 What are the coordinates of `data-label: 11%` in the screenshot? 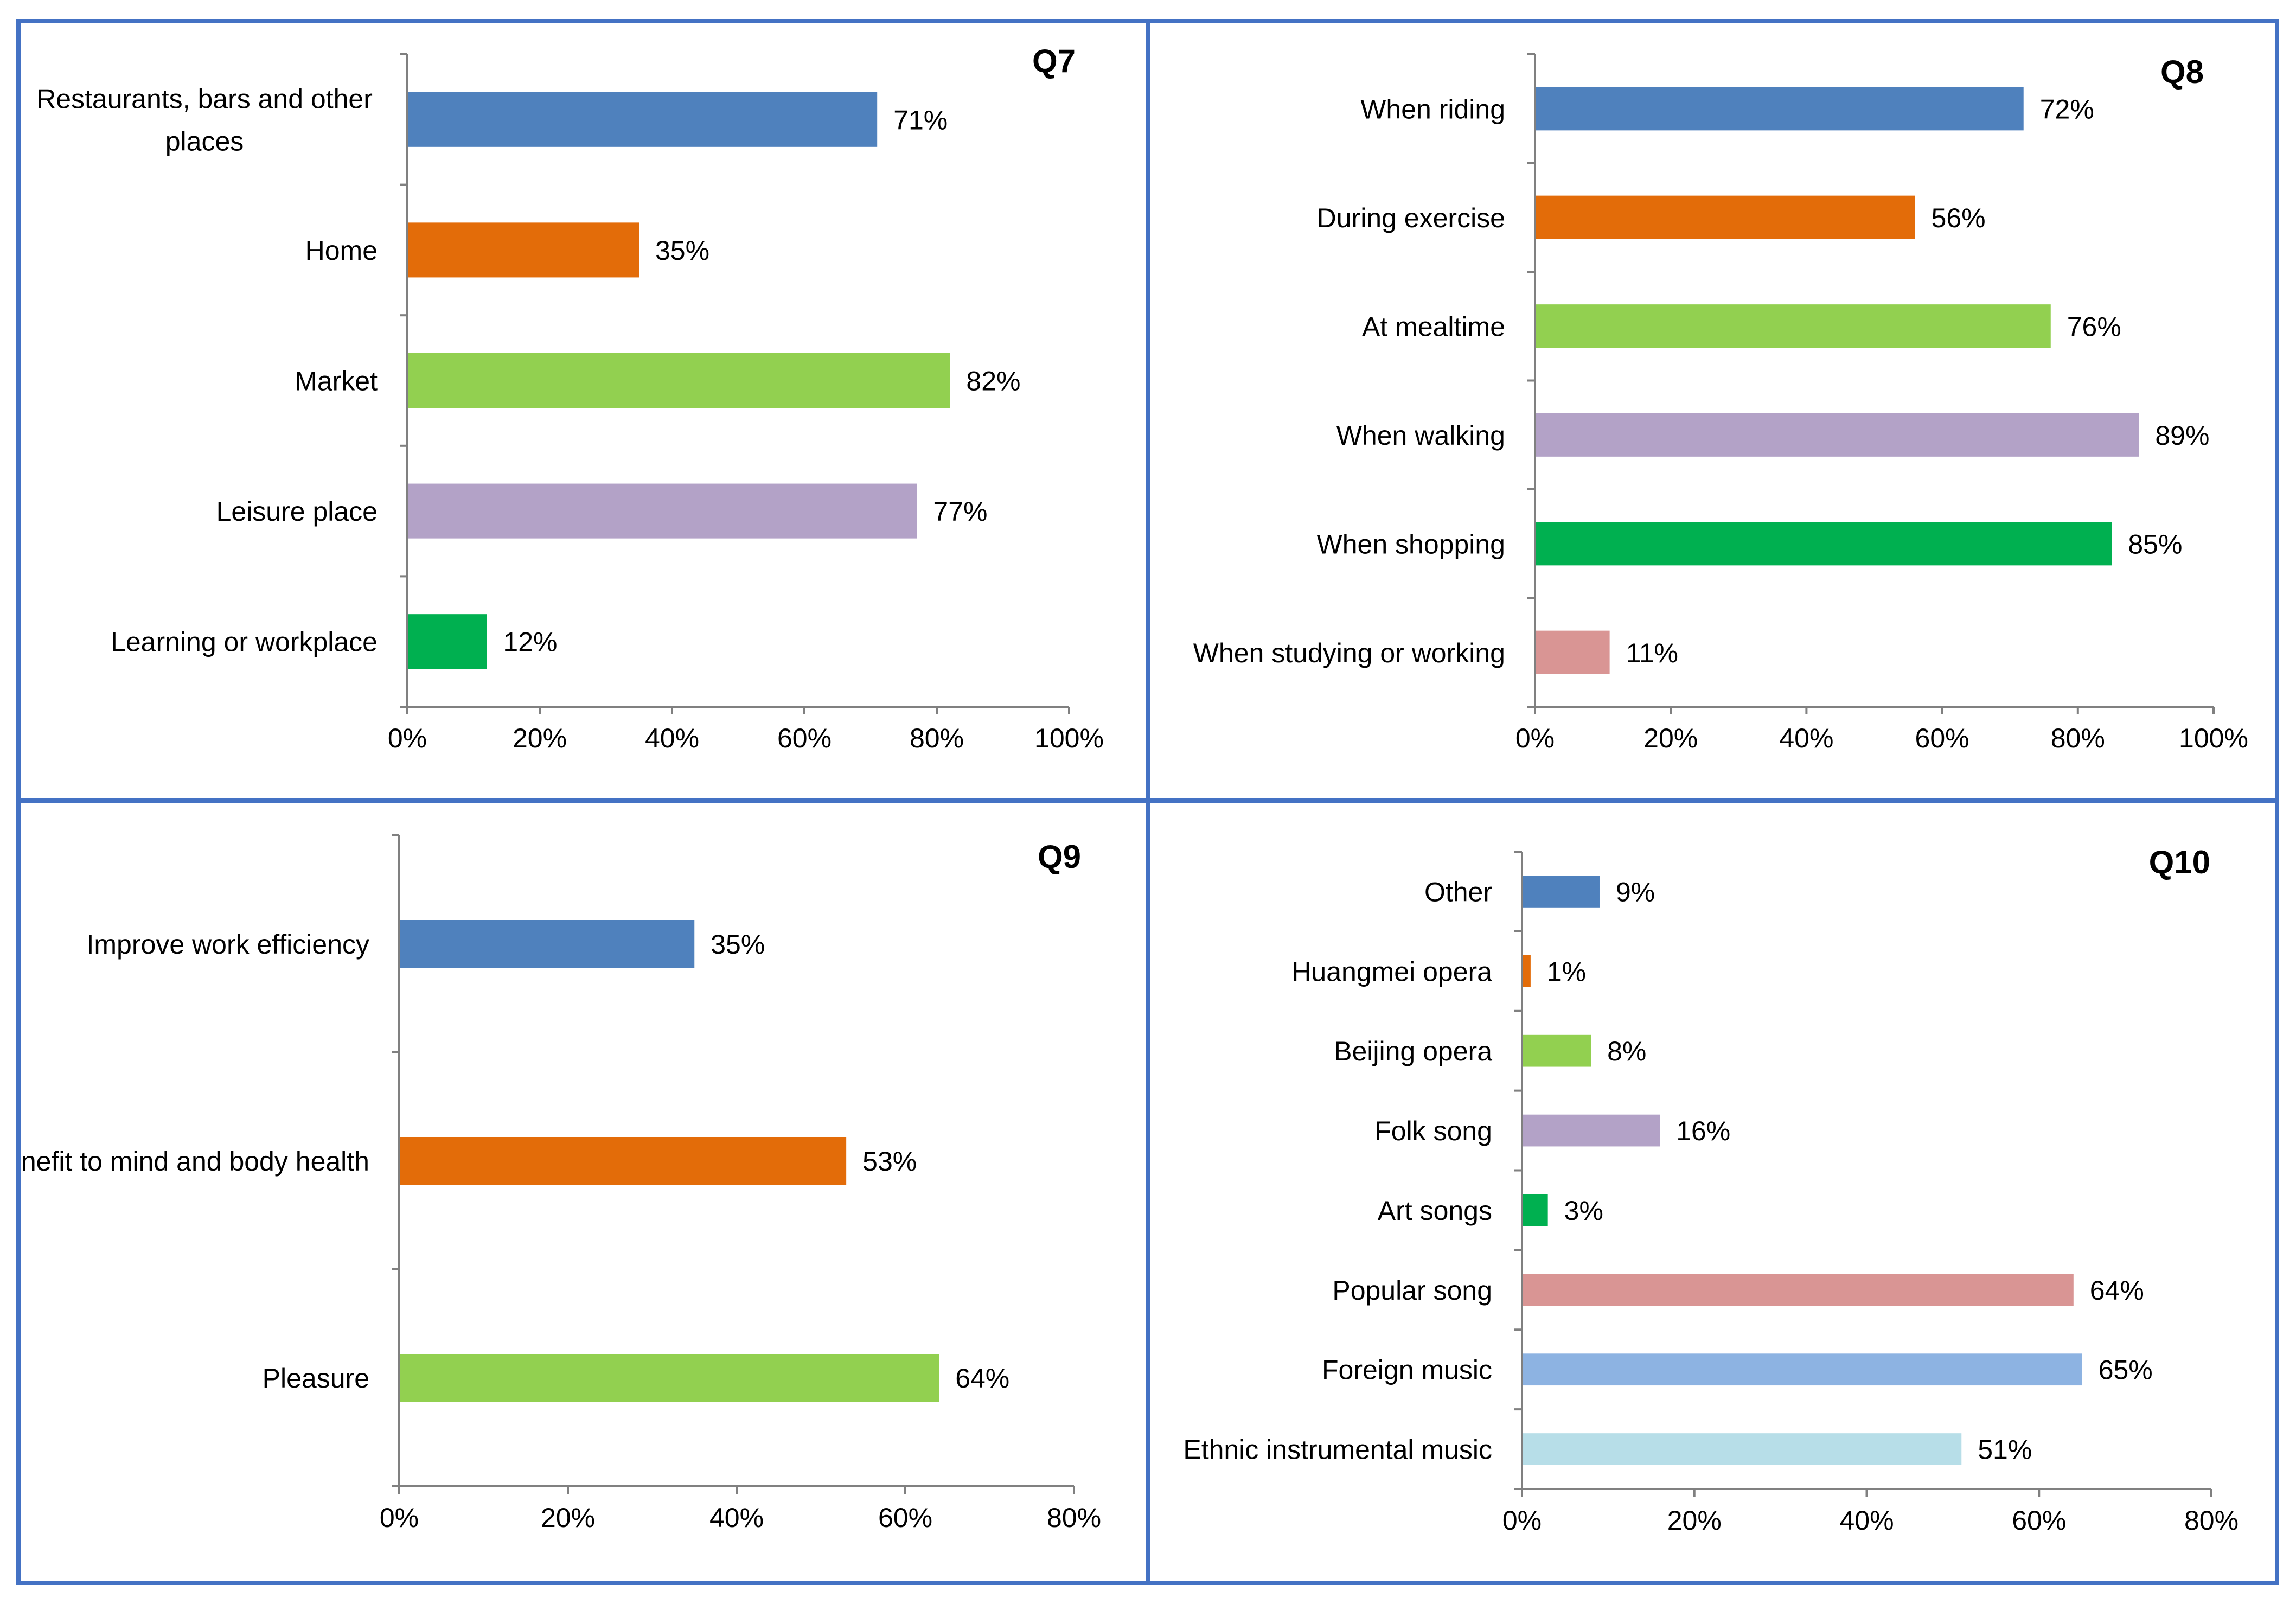 It's located at (1652, 653).